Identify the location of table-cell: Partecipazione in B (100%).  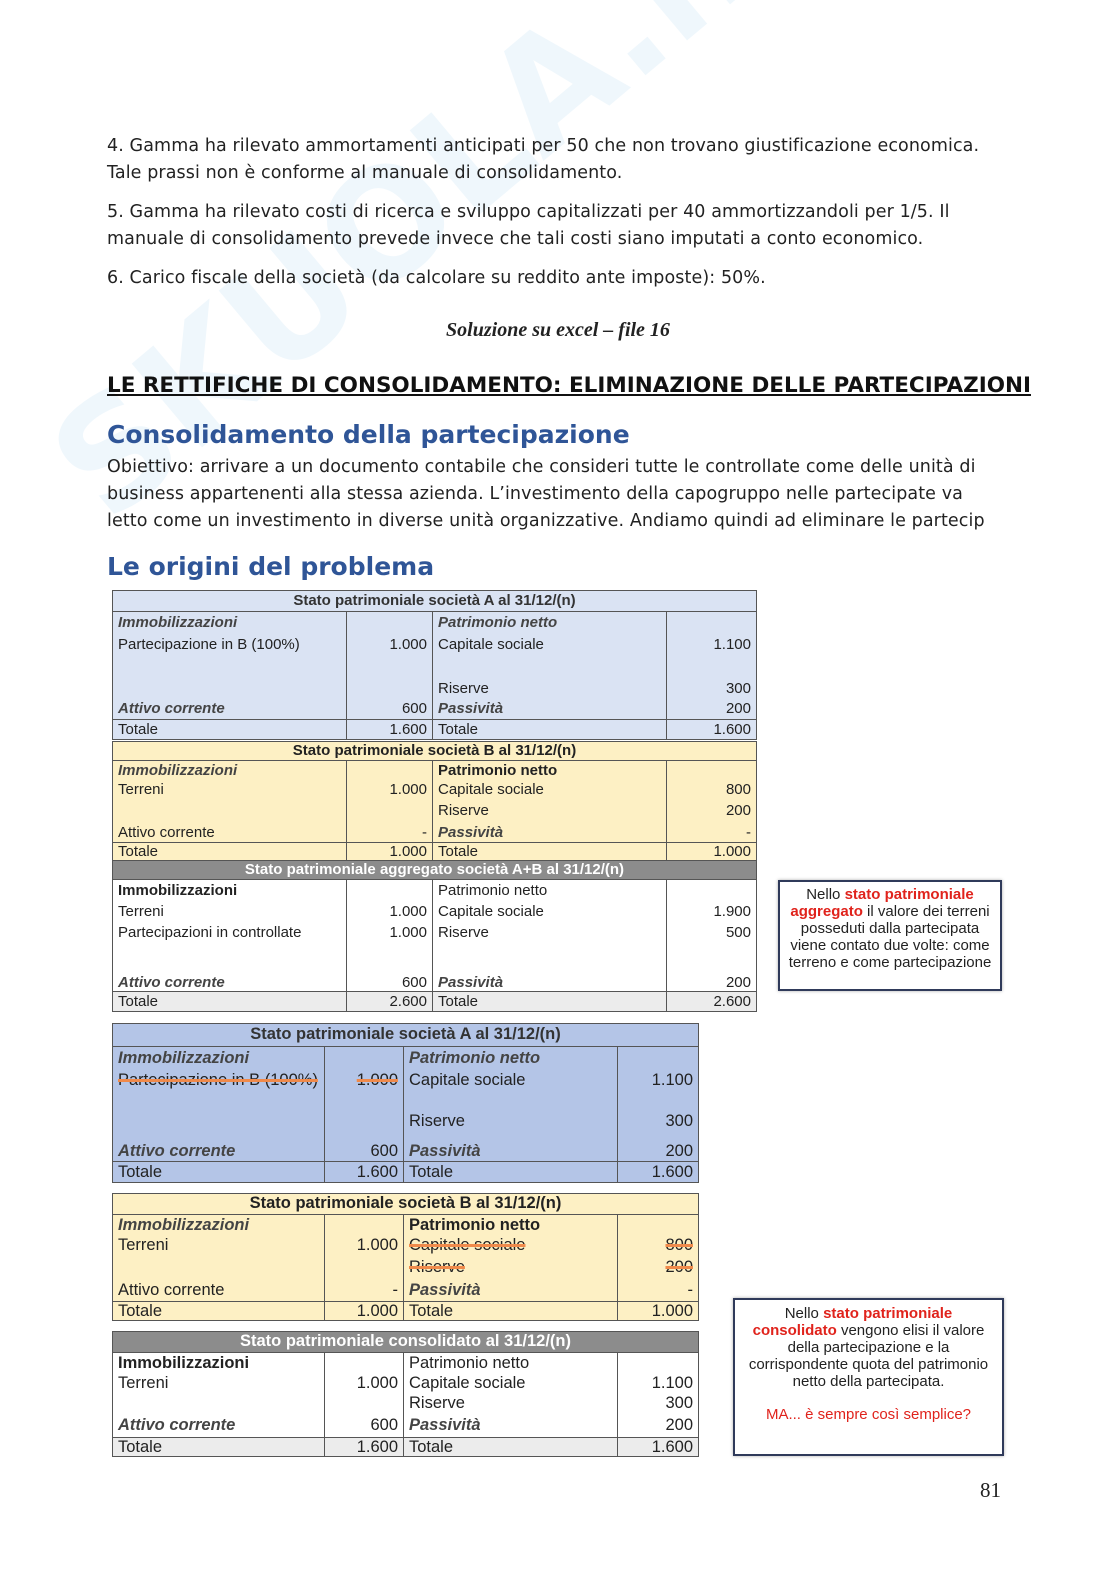
(219, 1080).